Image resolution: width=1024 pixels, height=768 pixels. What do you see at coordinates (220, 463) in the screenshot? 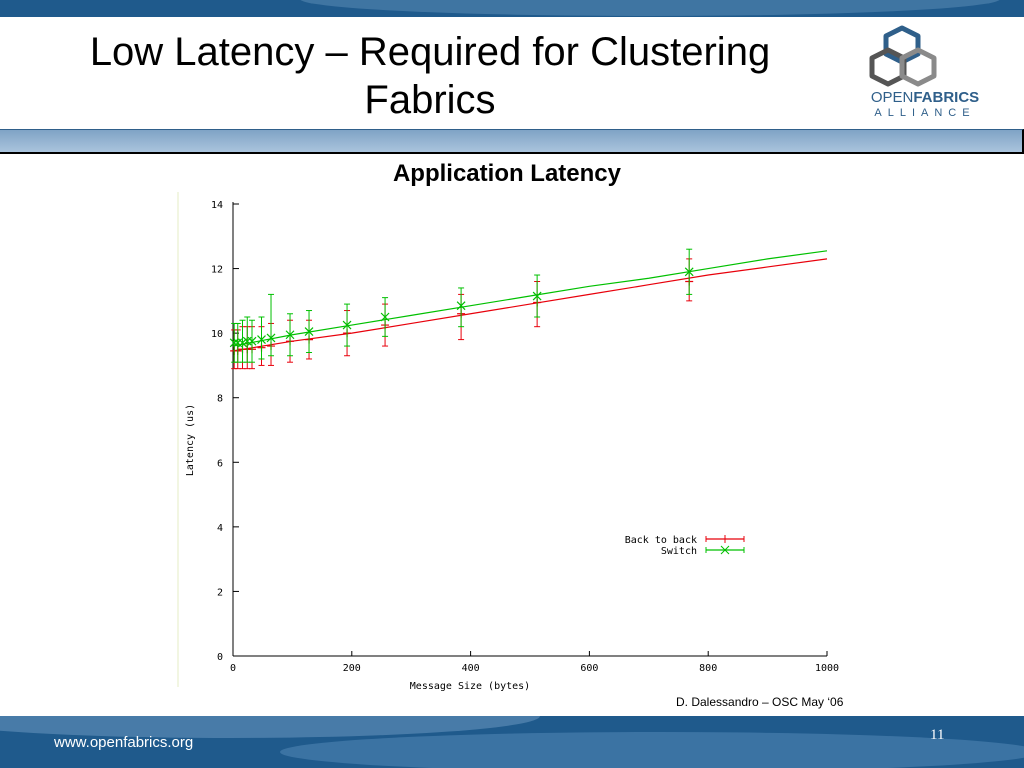
I see `y-tick-label: 6` at bounding box center [220, 463].